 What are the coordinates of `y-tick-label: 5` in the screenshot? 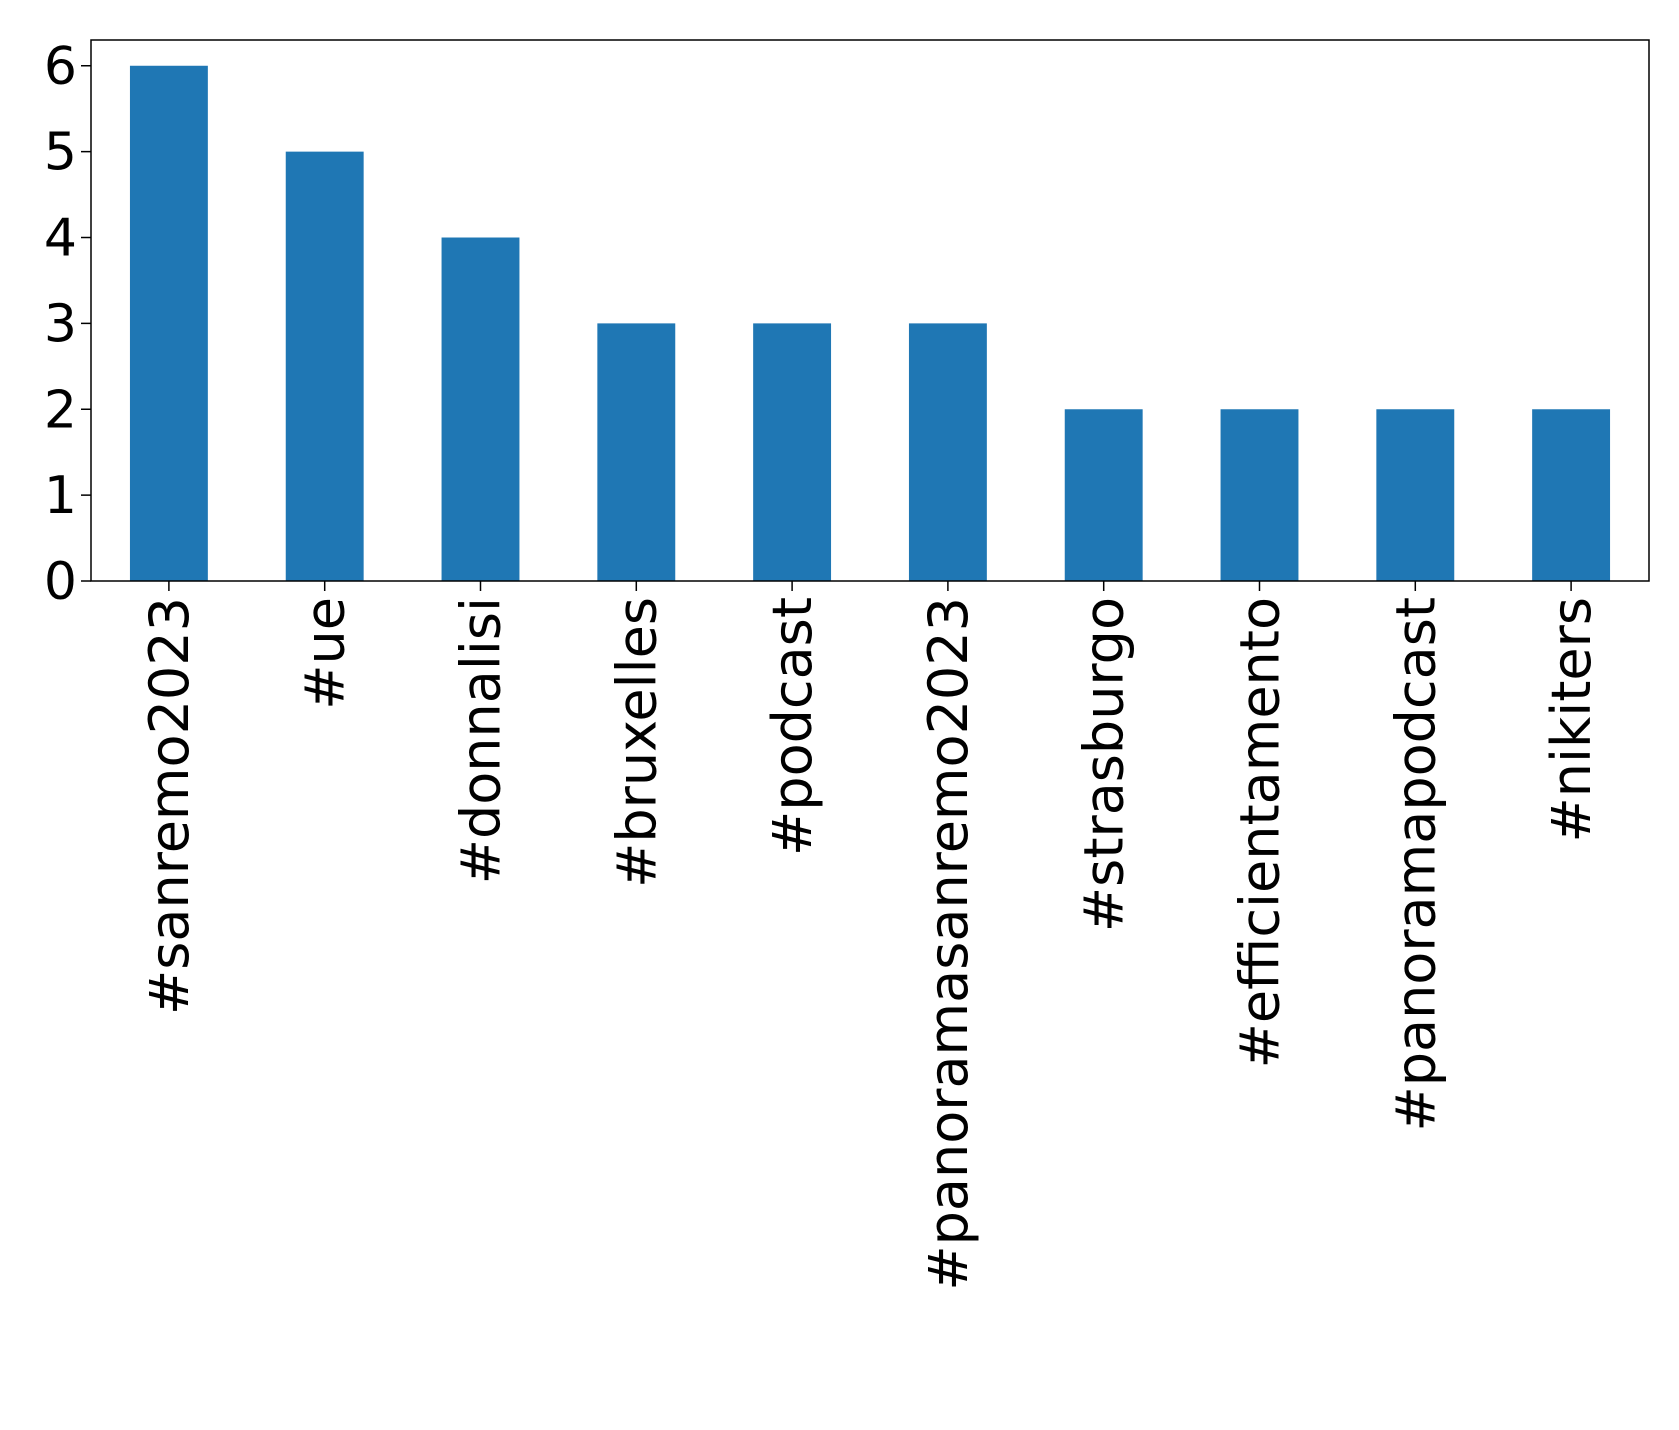 It's located at (60, 153).